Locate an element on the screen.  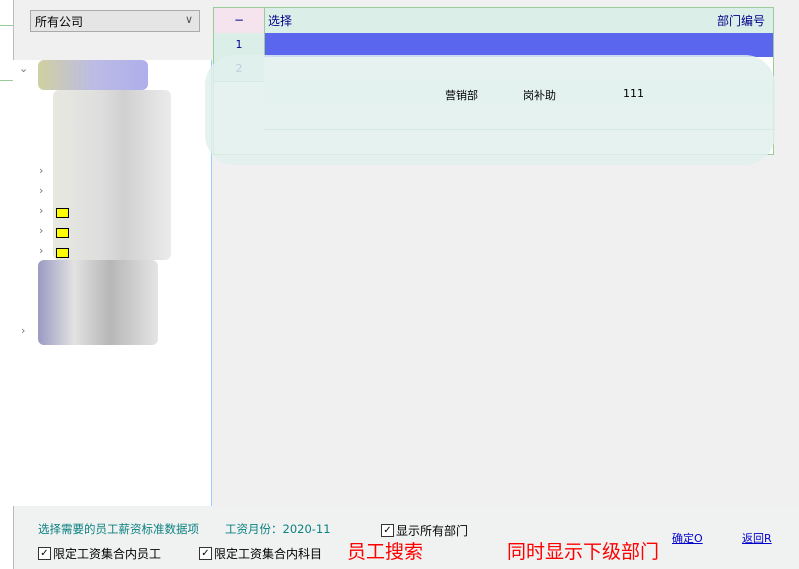
cell-fragment: 111 is located at coordinates (633, 93).